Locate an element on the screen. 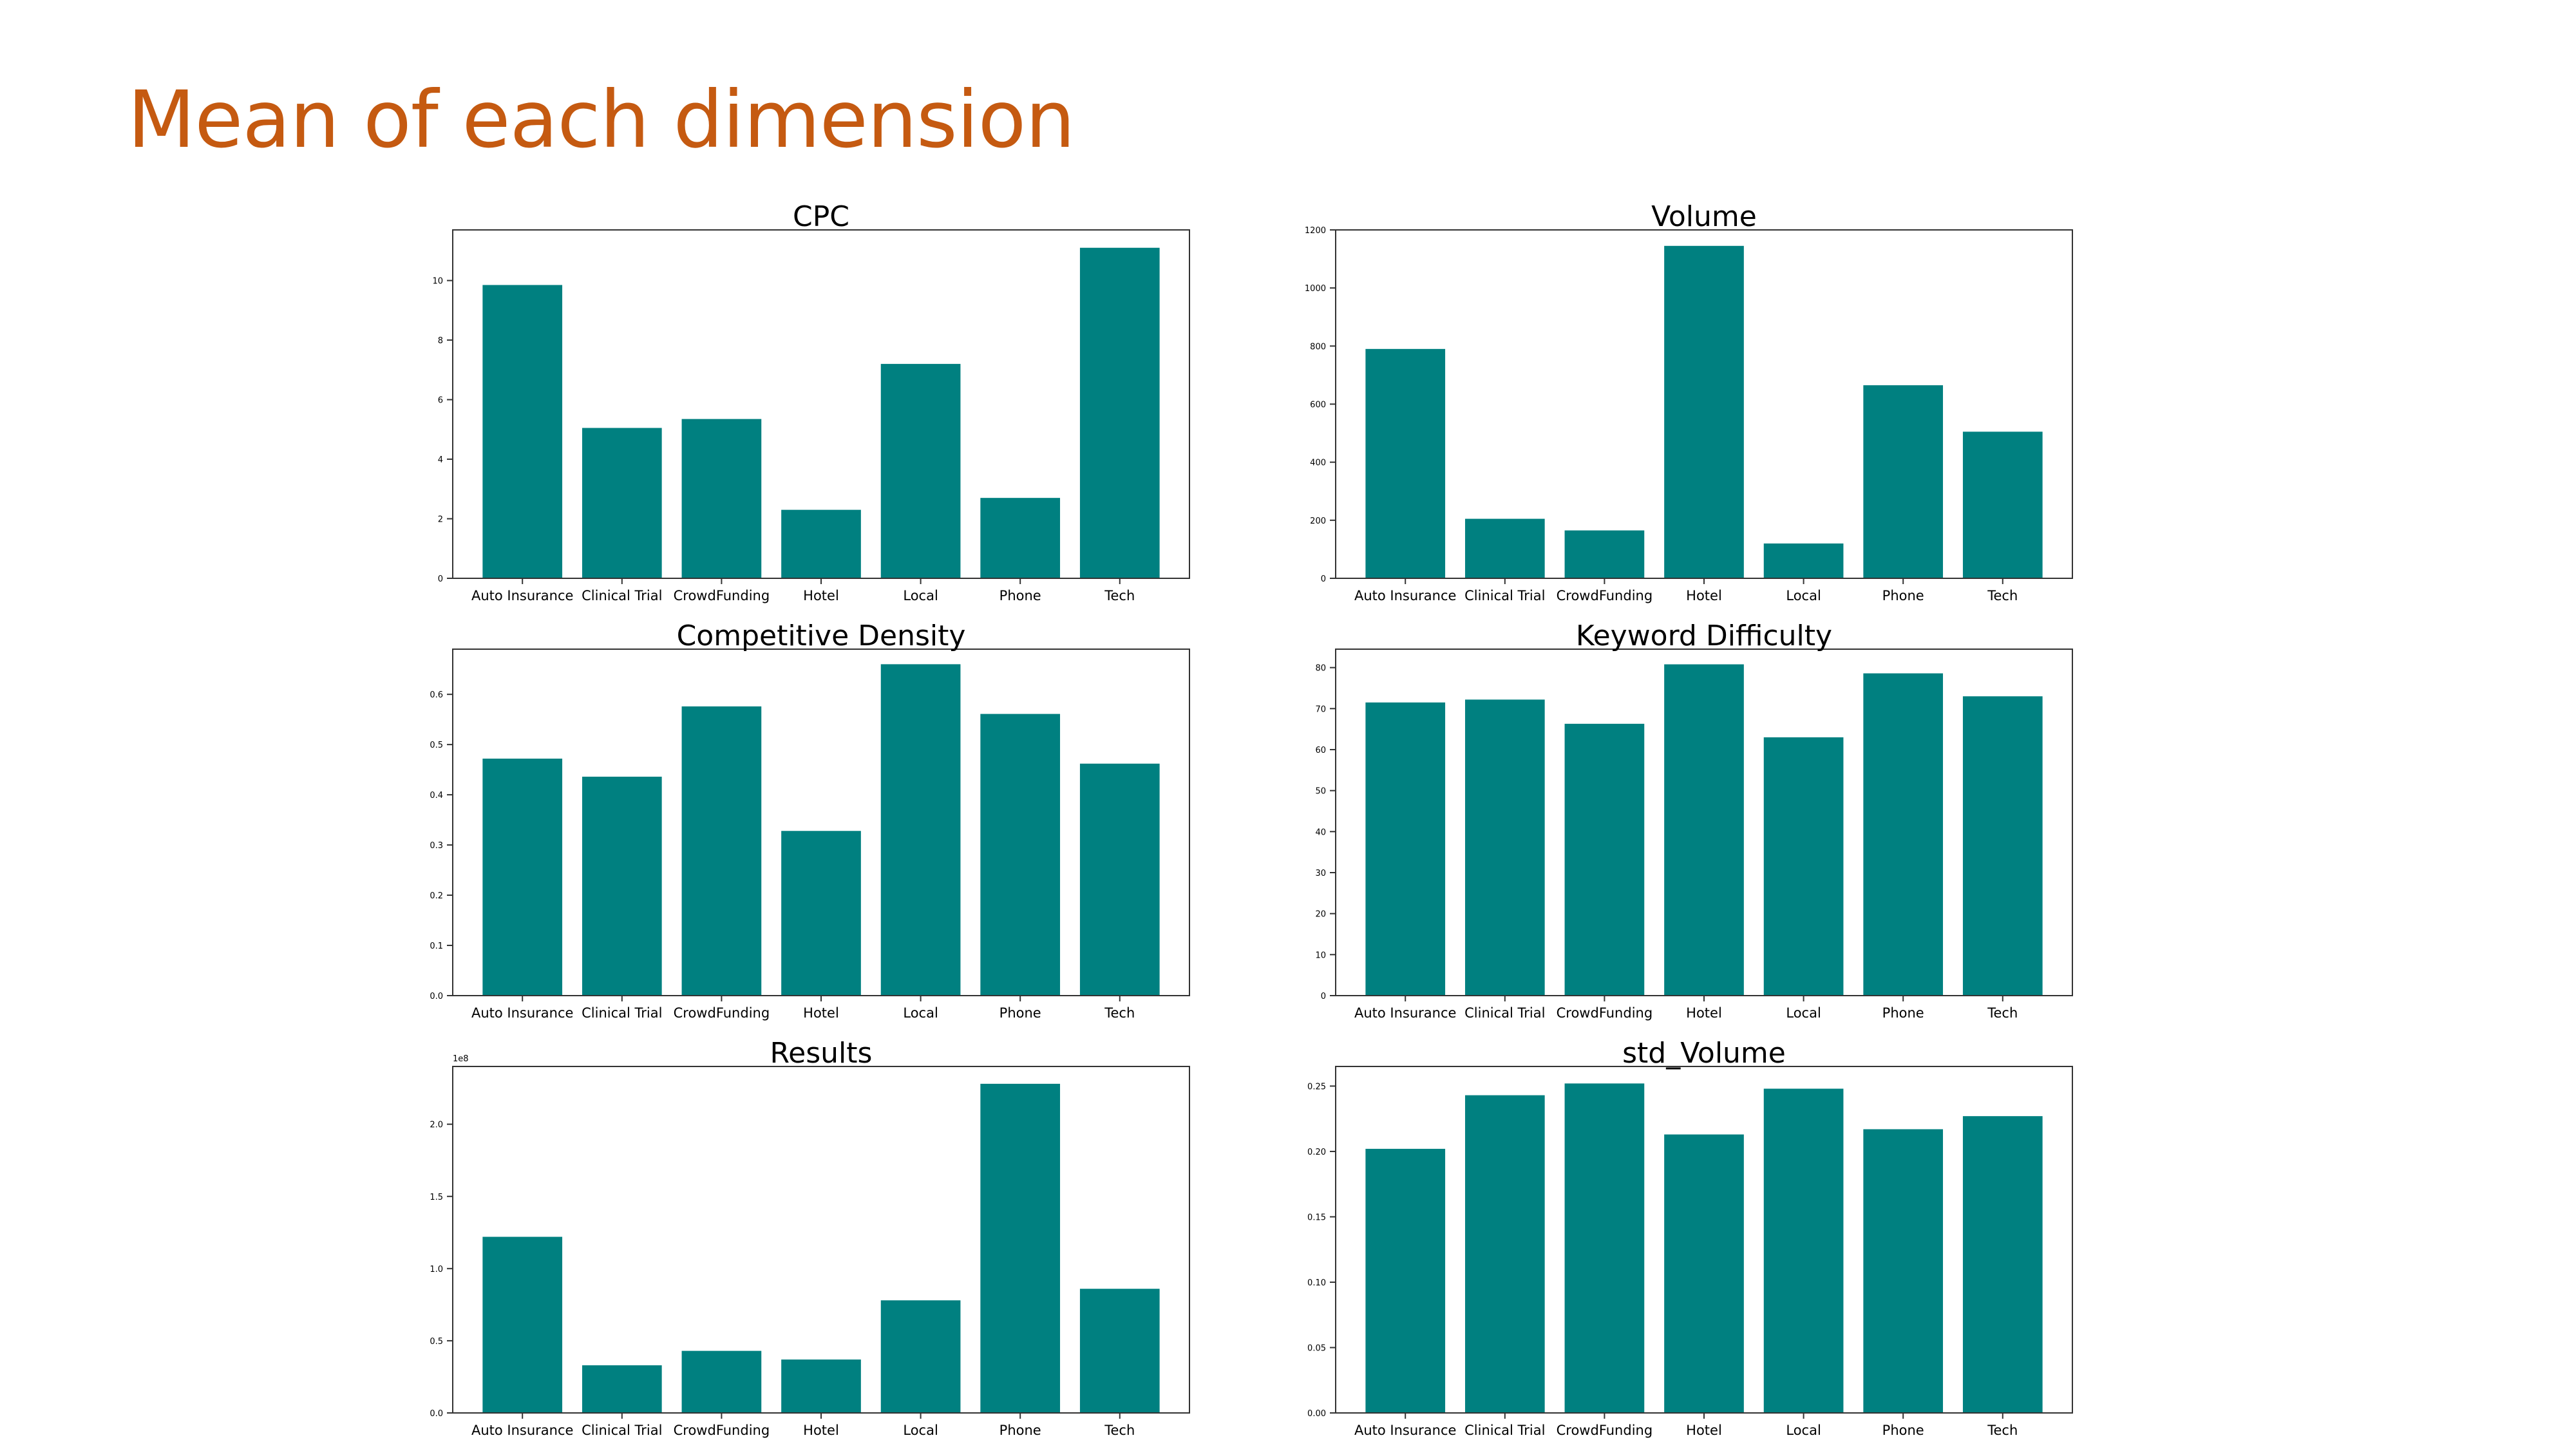 The image size is (2576, 1449). chart-title: Volume is located at coordinates (1704, 216).